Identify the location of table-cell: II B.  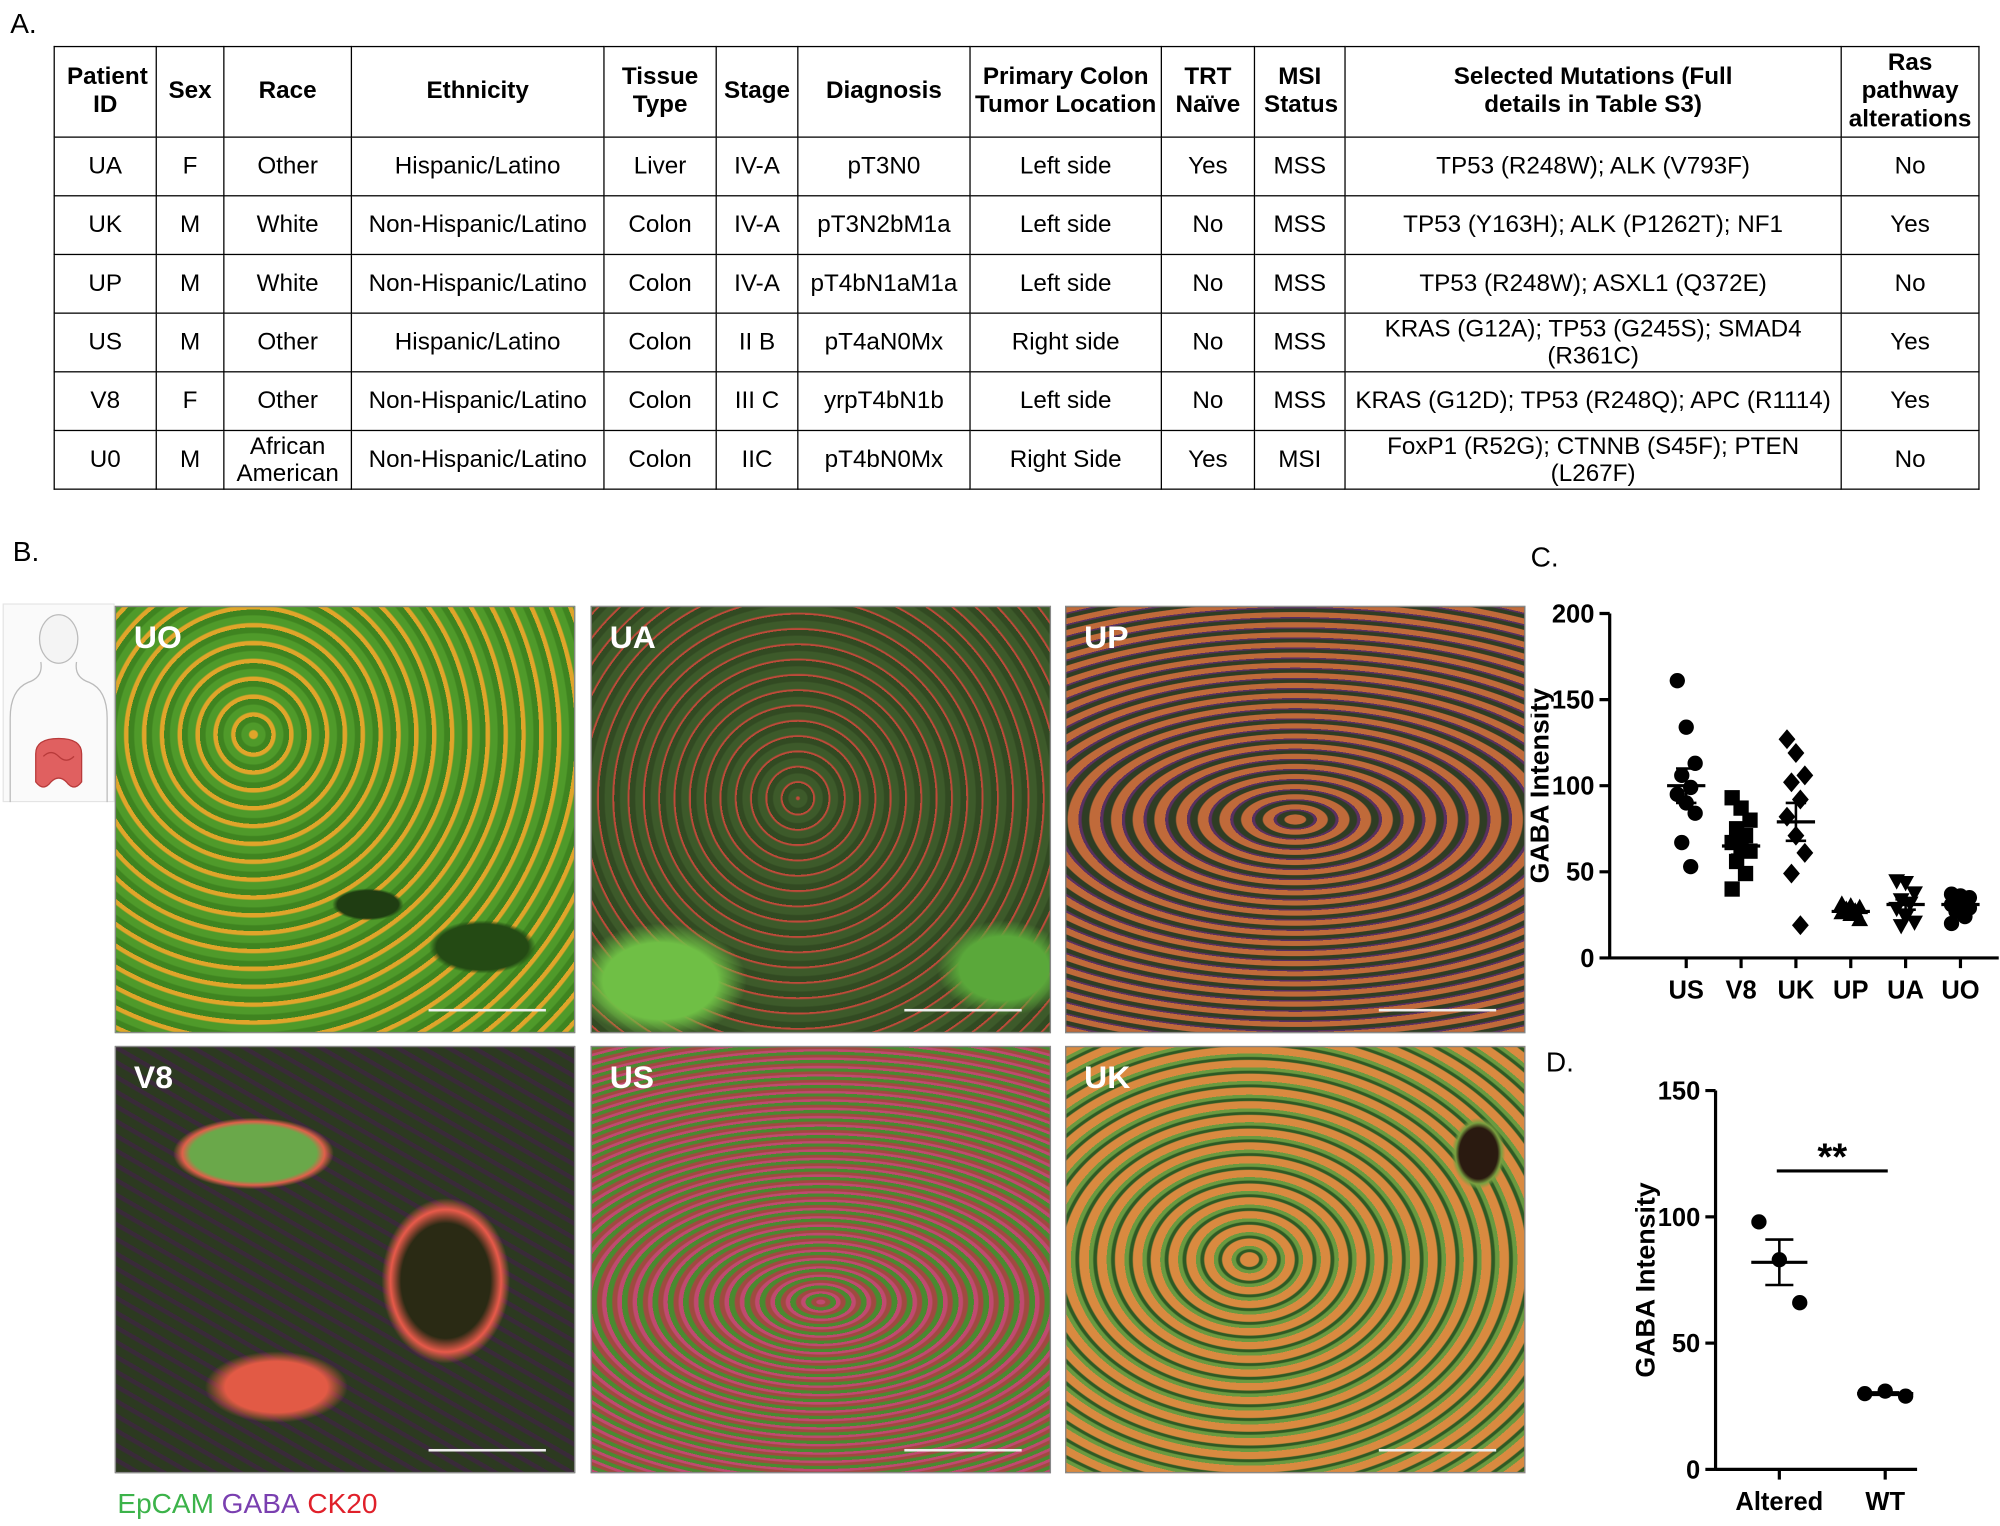
(757, 342).